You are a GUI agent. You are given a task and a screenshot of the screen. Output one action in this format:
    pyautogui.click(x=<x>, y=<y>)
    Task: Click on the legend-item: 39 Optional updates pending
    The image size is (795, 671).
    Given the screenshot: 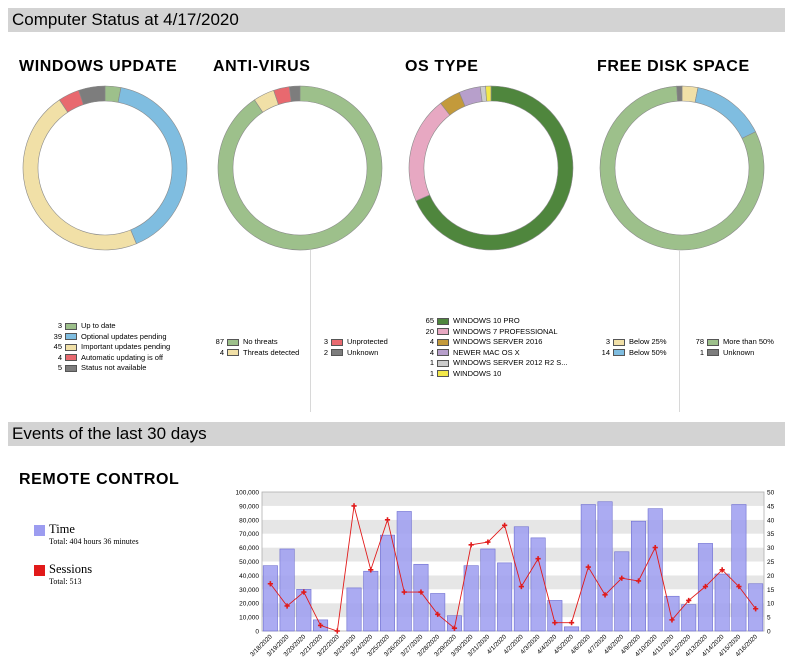 What is the action you would take?
    pyautogui.click(x=110, y=336)
    